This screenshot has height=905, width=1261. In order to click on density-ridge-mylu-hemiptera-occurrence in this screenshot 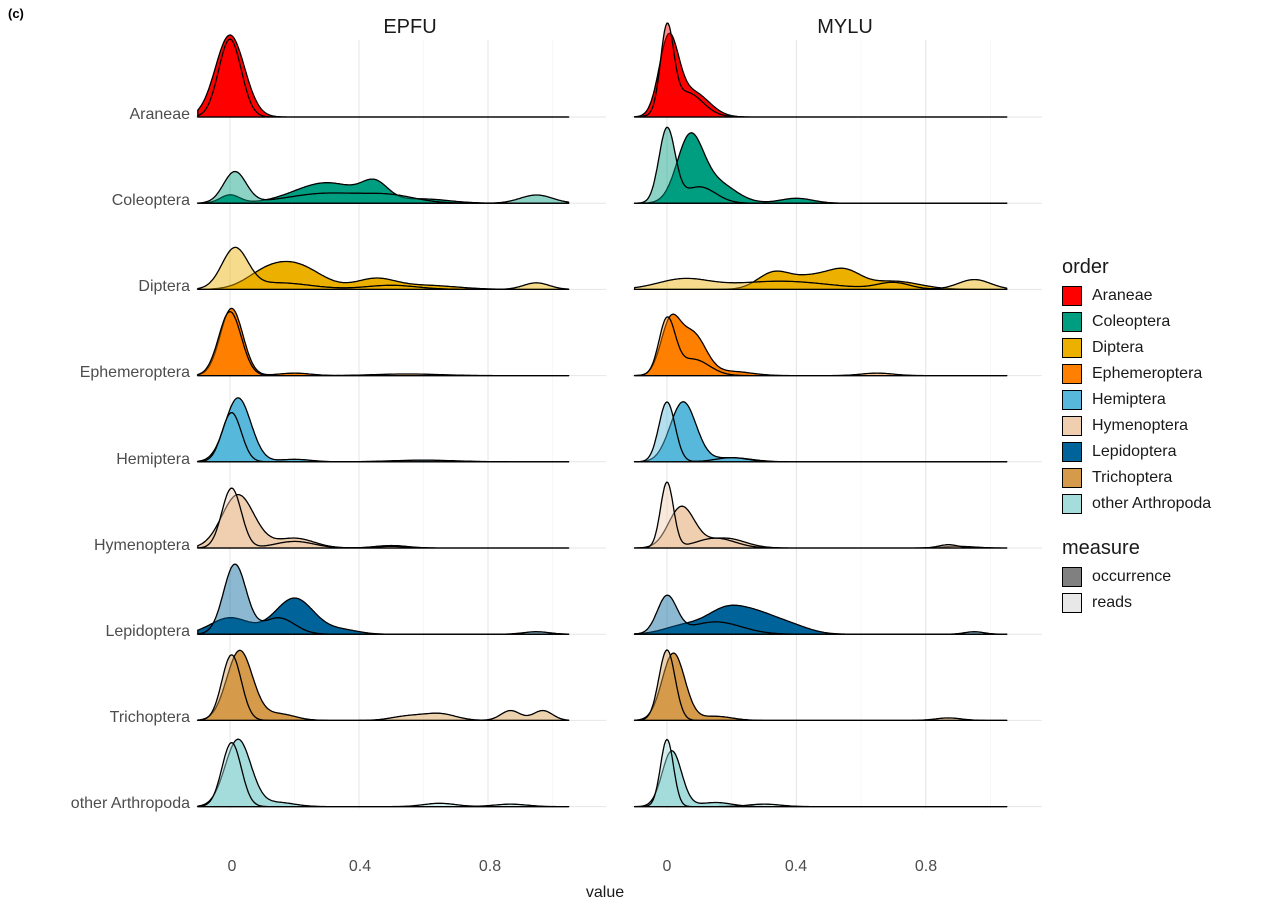, I will do `click(820, 432)`.